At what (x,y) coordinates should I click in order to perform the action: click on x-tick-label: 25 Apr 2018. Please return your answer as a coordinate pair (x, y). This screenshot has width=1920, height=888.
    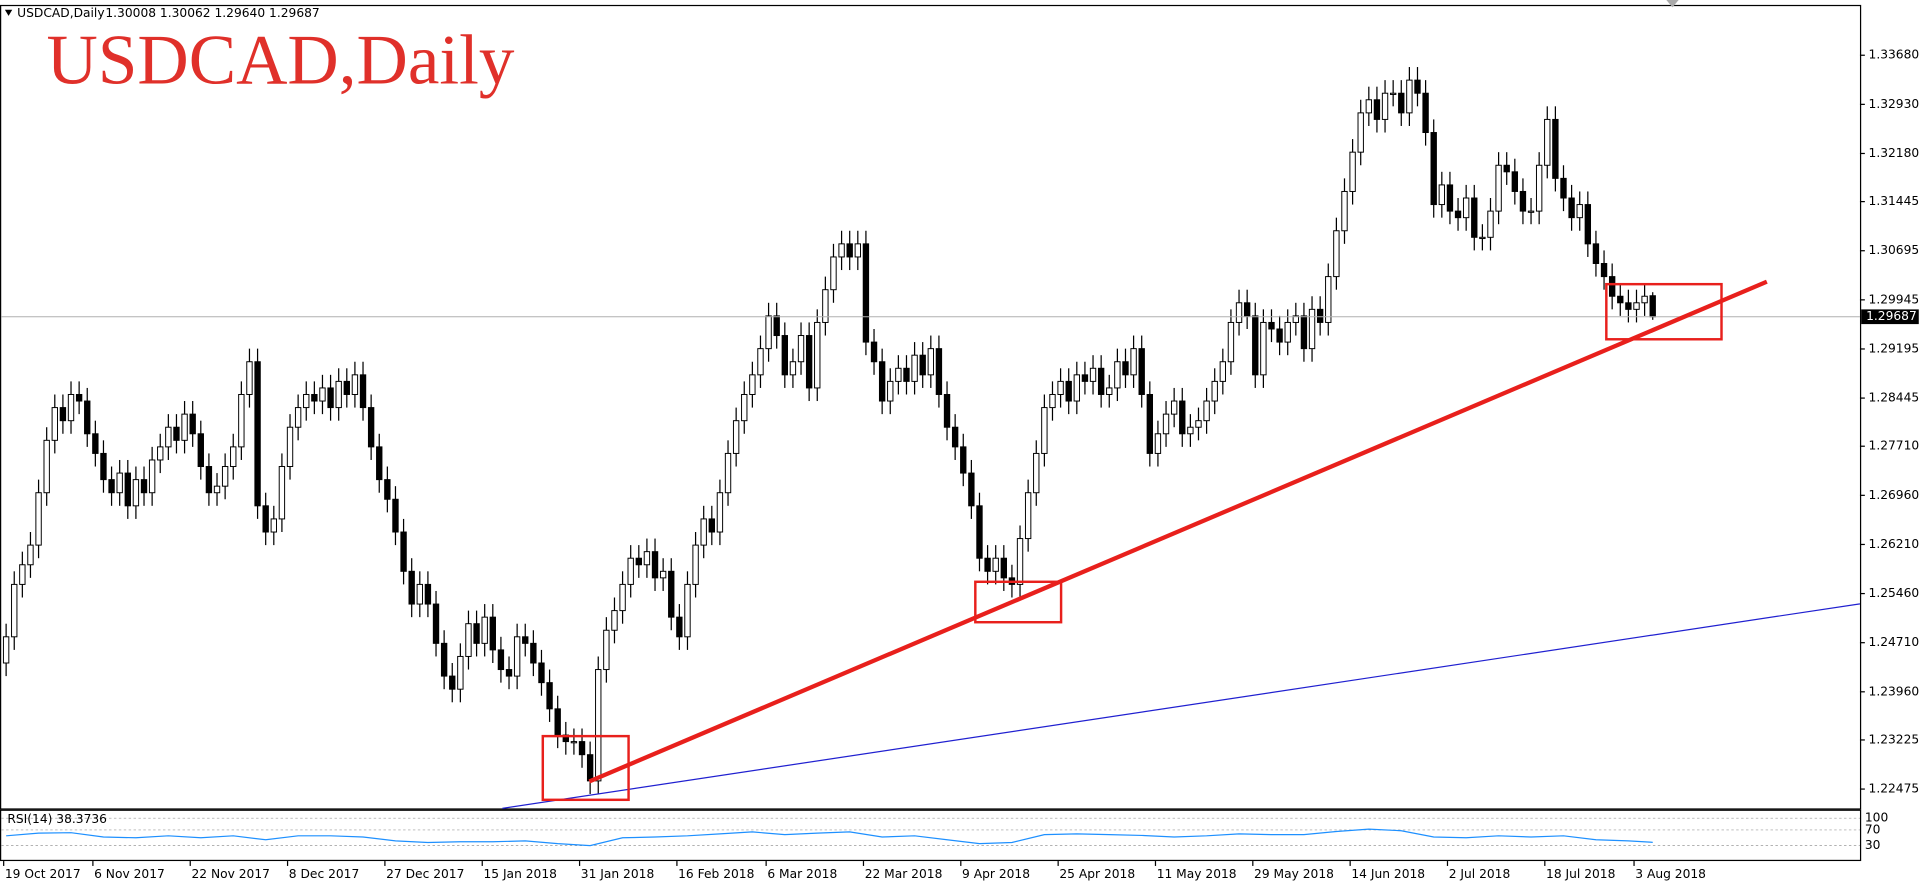
    Looking at the image, I should click on (1097, 874).